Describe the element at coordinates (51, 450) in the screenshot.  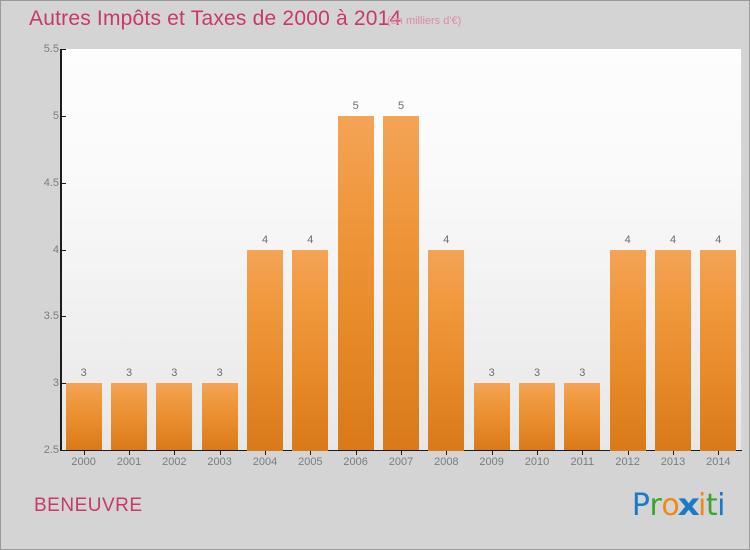
I see `y-axis-tick-label: 2.5` at that location.